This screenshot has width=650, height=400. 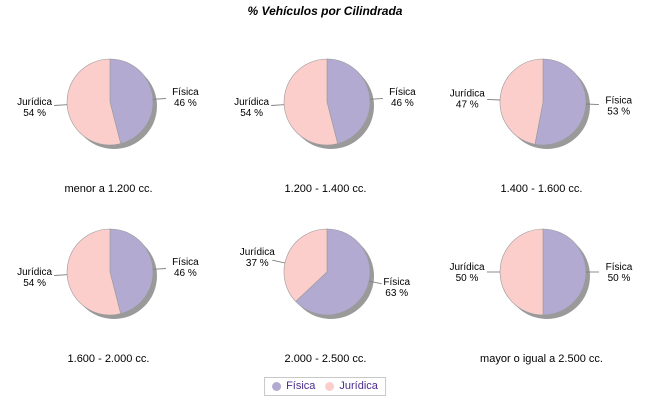 What do you see at coordinates (467, 104) in the screenshot?
I see `slice-pct-juridica: 47 %` at bounding box center [467, 104].